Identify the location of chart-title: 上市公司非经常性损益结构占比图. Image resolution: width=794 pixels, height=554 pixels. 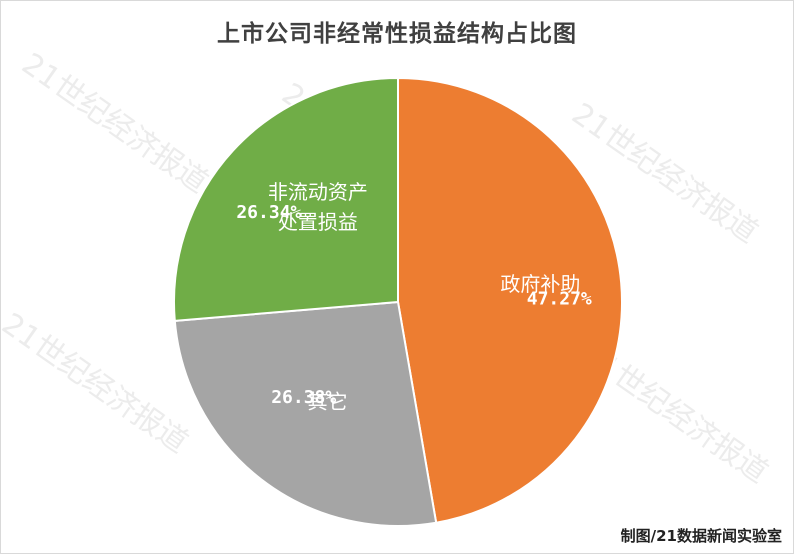
(397, 34).